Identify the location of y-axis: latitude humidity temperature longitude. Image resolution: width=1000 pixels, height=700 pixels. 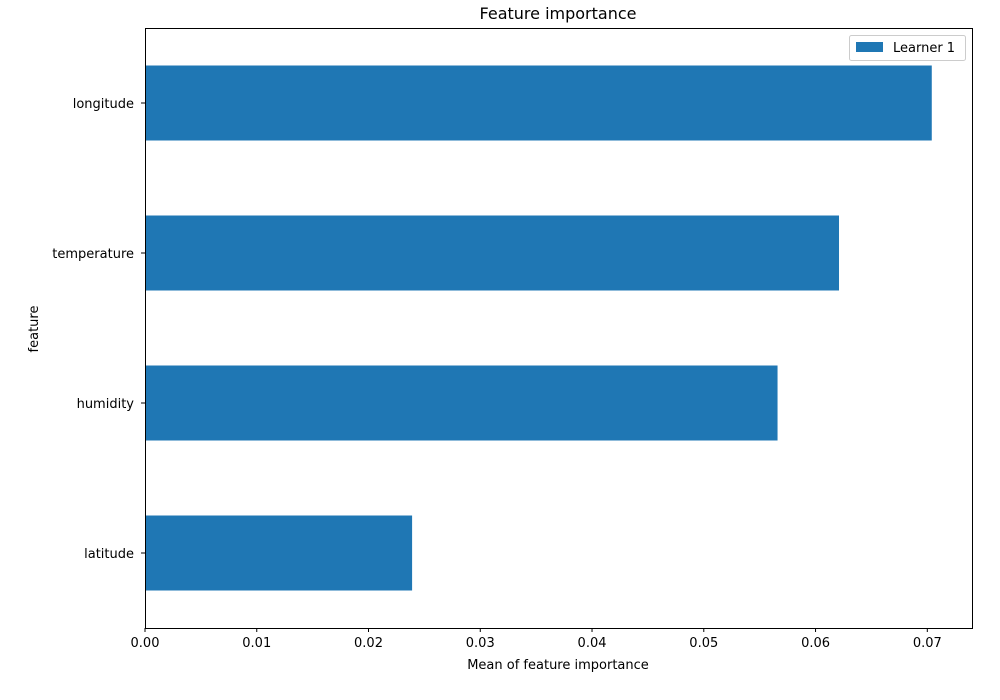
(98, 329).